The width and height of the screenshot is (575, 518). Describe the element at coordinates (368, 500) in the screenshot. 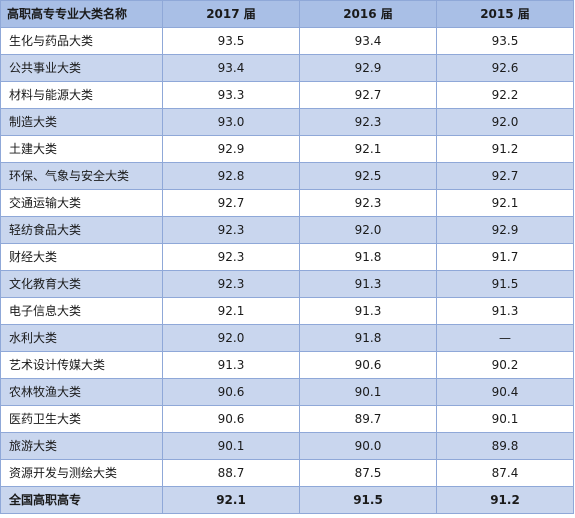

I see `total-2016: 91.5` at that location.